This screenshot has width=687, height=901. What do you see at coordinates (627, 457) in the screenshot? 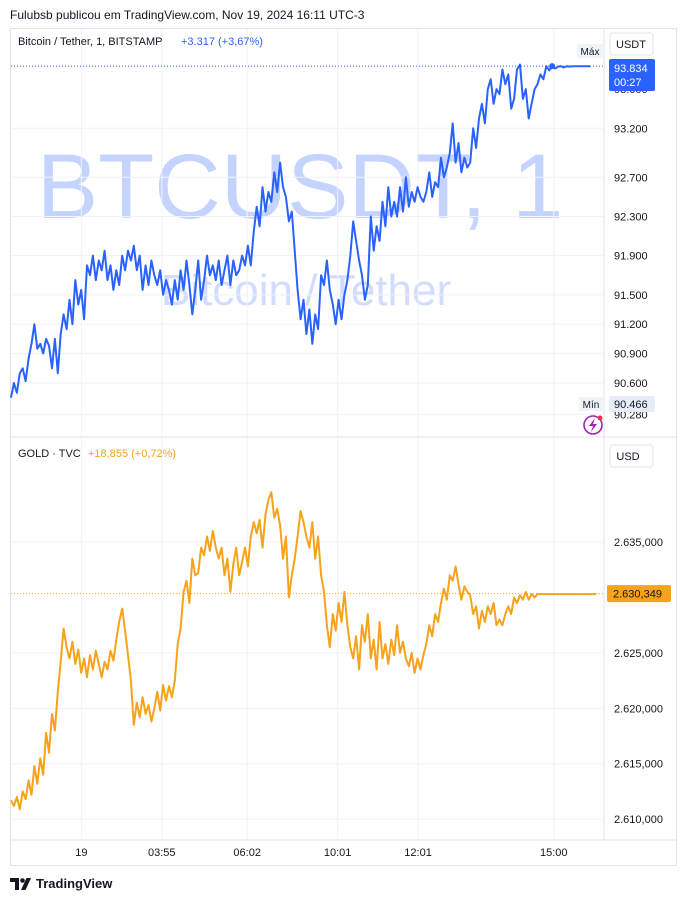
I see `gold-currency-label: USD` at bounding box center [627, 457].